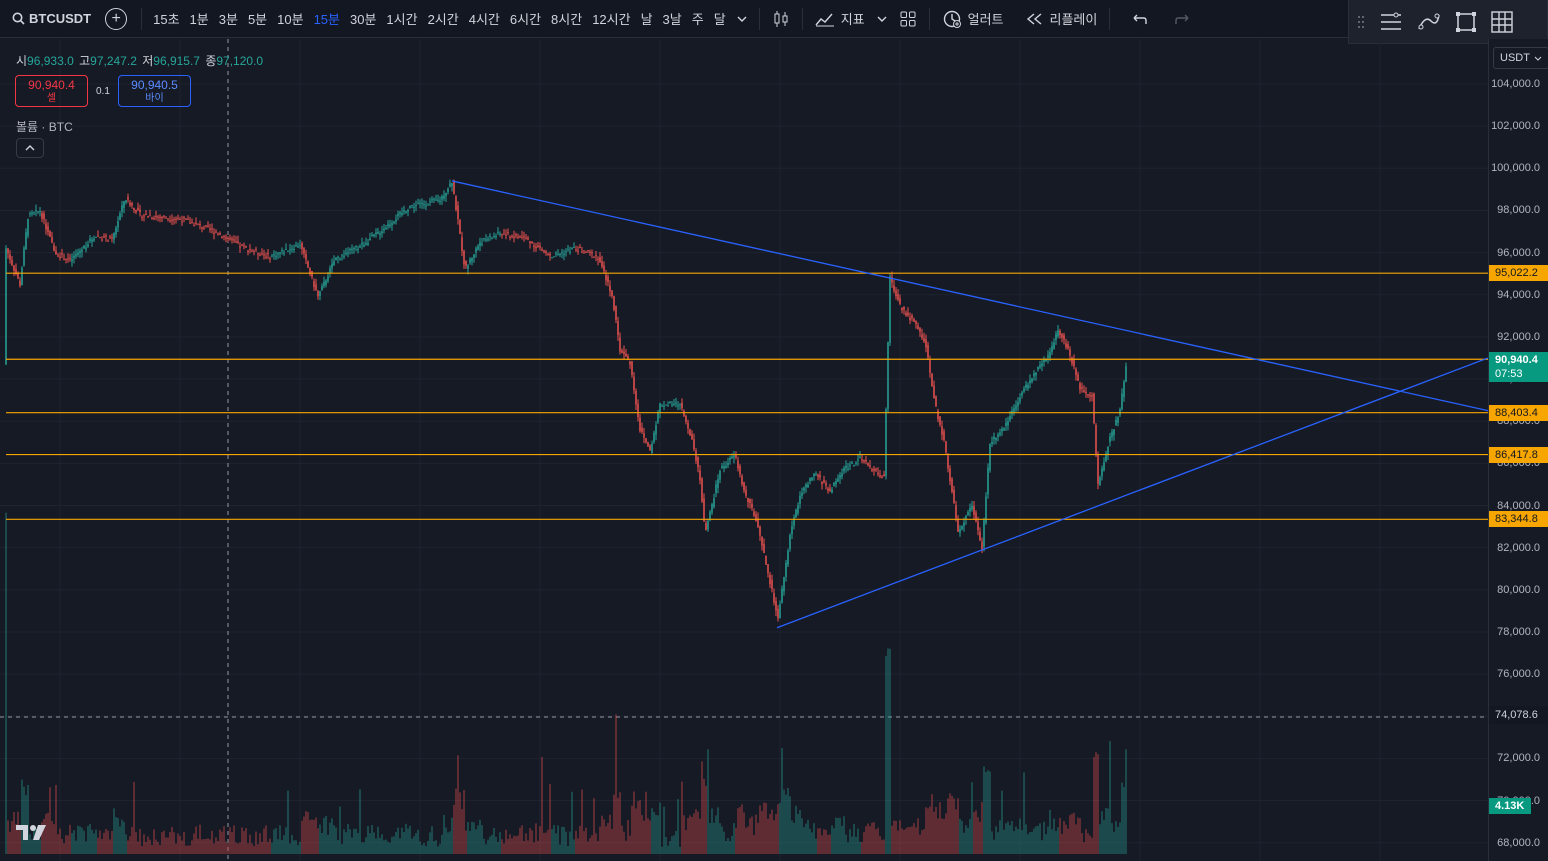 This screenshot has width=1548, height=861. What do you see at coordinates (257, 19) in the screenshot?
I see `interval-3: 5분` at bounding box center [257, 19].